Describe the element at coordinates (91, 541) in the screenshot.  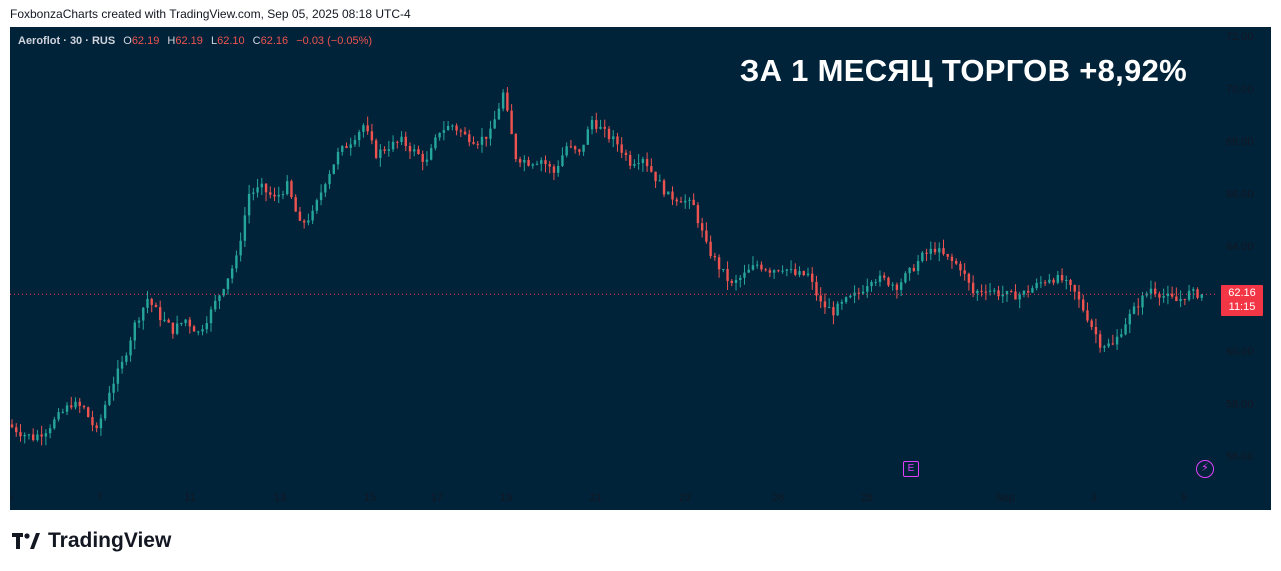
I see `tradingview-logo: TradingView` at that location.